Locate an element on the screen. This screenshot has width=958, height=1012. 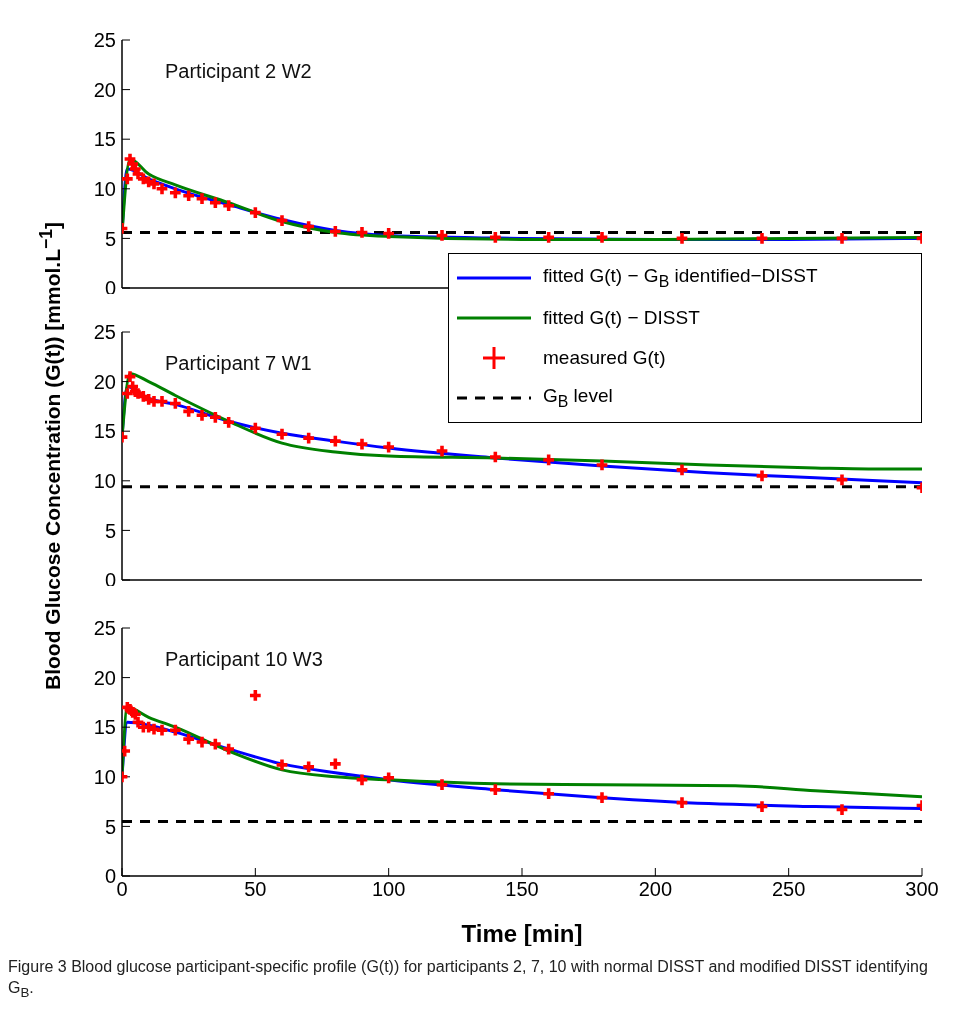
legend-label: fitted G(t) − G$_{B}$ identified−DISST is located at coordinates (680, 278).